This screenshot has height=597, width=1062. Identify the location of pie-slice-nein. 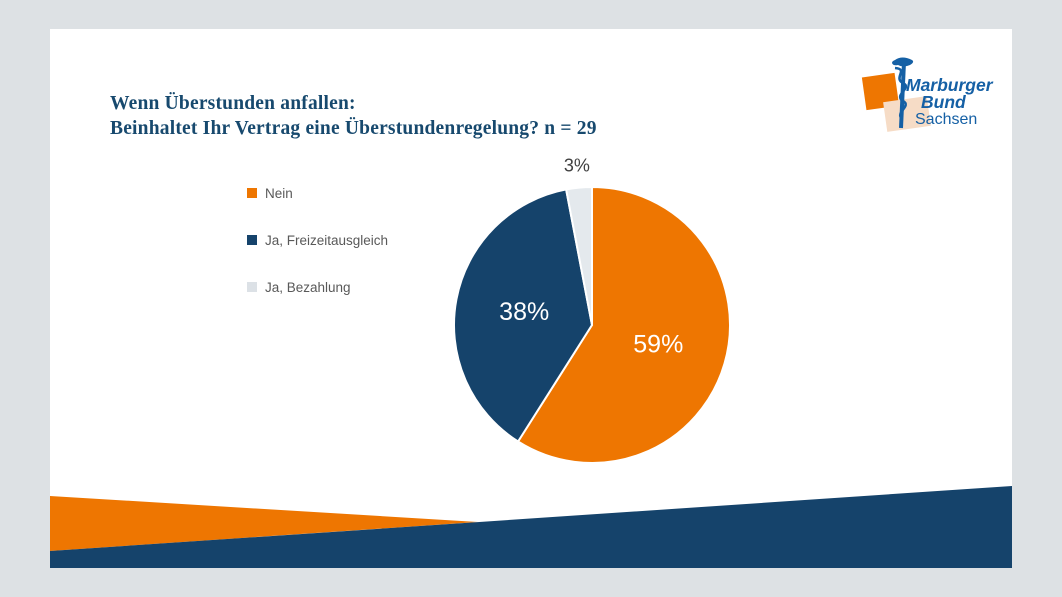
(624, 325).